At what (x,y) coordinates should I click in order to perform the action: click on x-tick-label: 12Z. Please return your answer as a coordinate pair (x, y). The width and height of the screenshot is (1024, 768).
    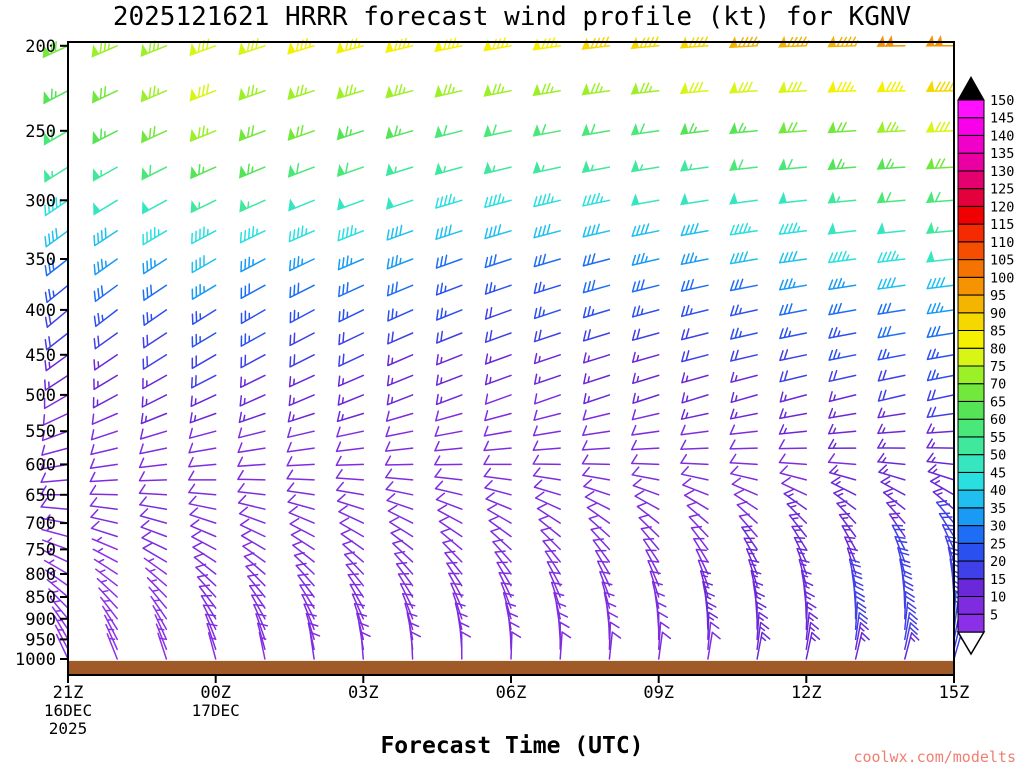
    Looking at the image, I should click on (806, 693).